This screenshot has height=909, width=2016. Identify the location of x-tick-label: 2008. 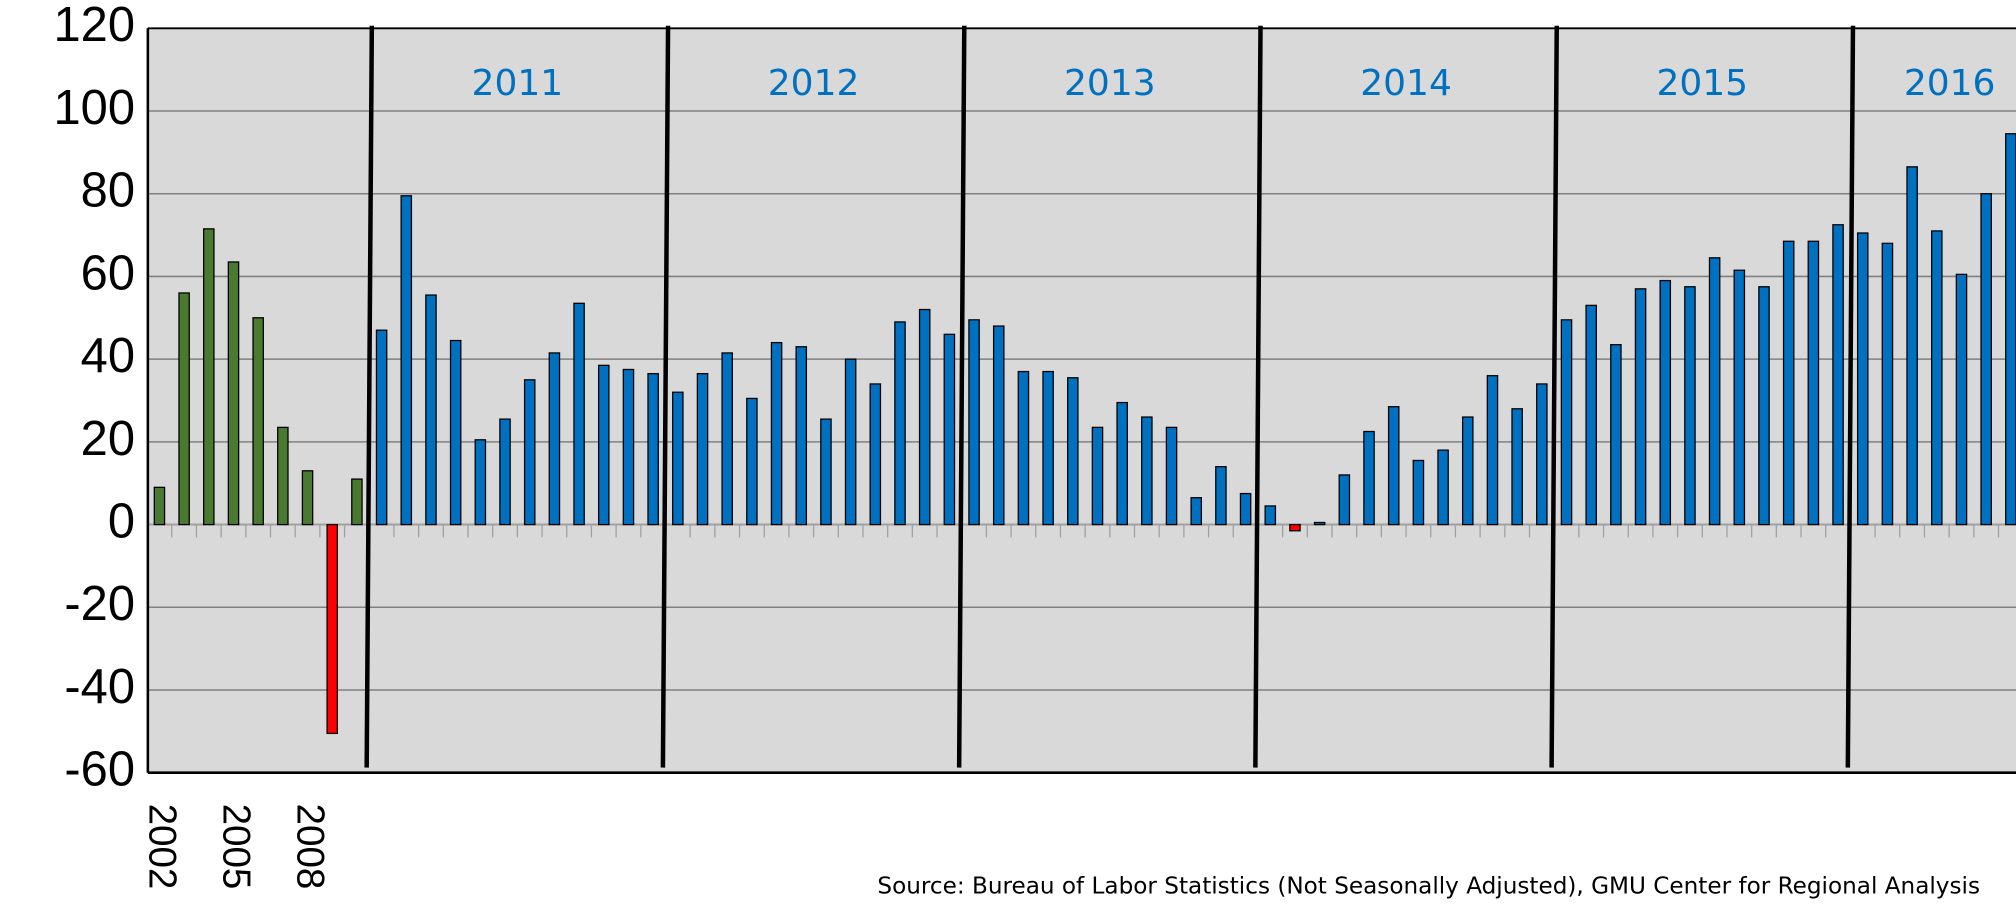
(309, 847).